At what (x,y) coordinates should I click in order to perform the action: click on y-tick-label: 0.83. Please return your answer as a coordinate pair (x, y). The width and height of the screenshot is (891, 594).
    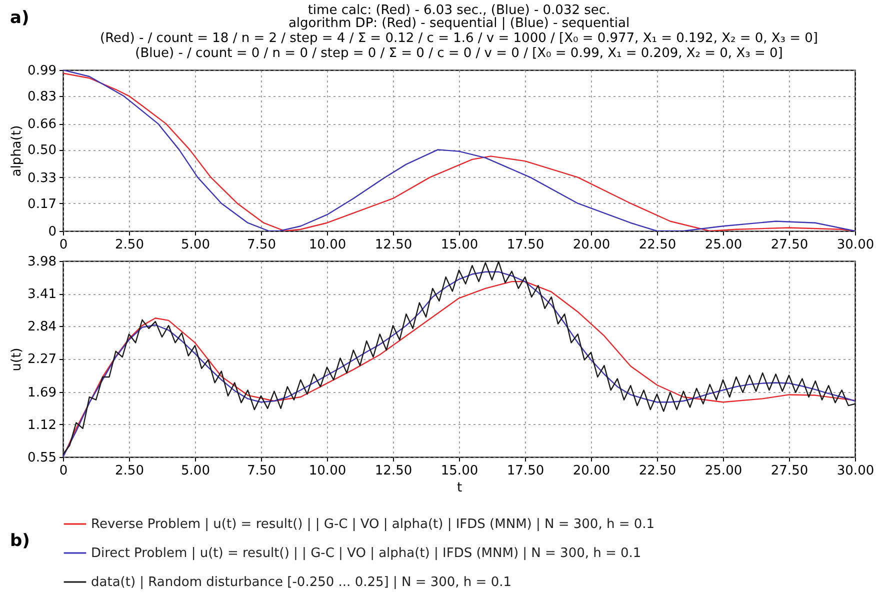
    Looking at the image, I should click on (42, 97).